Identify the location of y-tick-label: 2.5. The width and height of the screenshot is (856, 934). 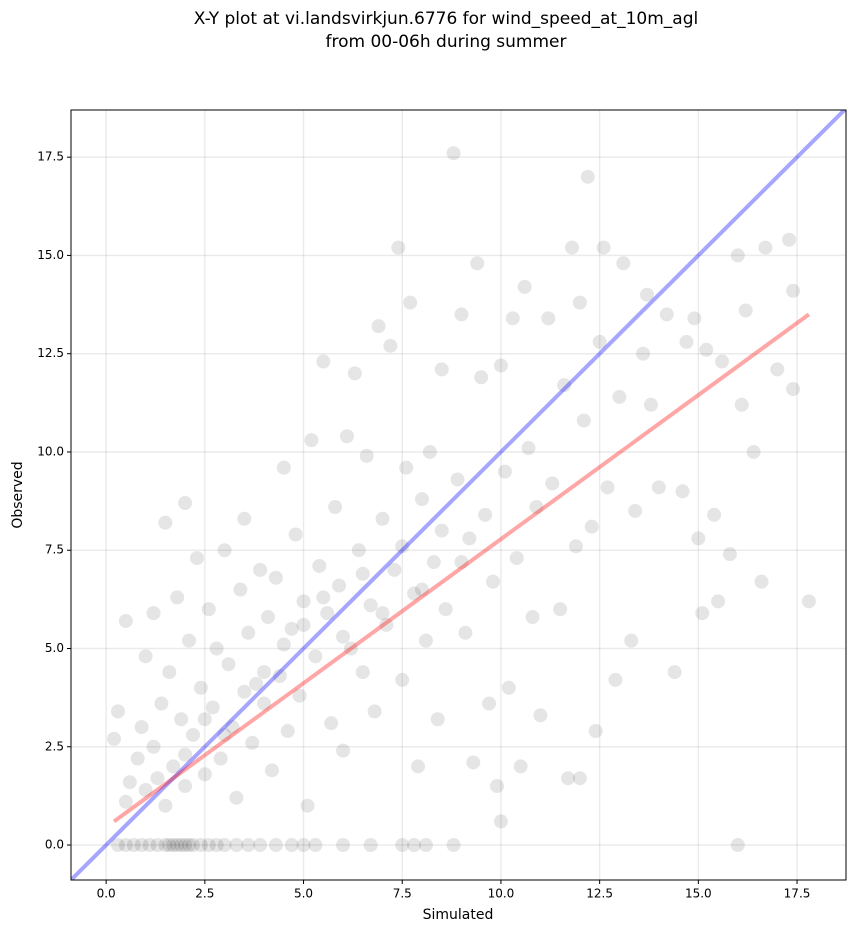
(54, 746).